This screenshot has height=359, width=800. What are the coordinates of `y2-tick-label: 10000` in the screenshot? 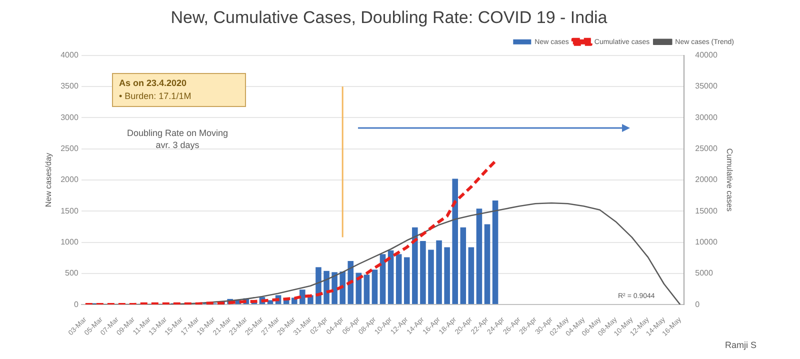 It's located at (706, 241).